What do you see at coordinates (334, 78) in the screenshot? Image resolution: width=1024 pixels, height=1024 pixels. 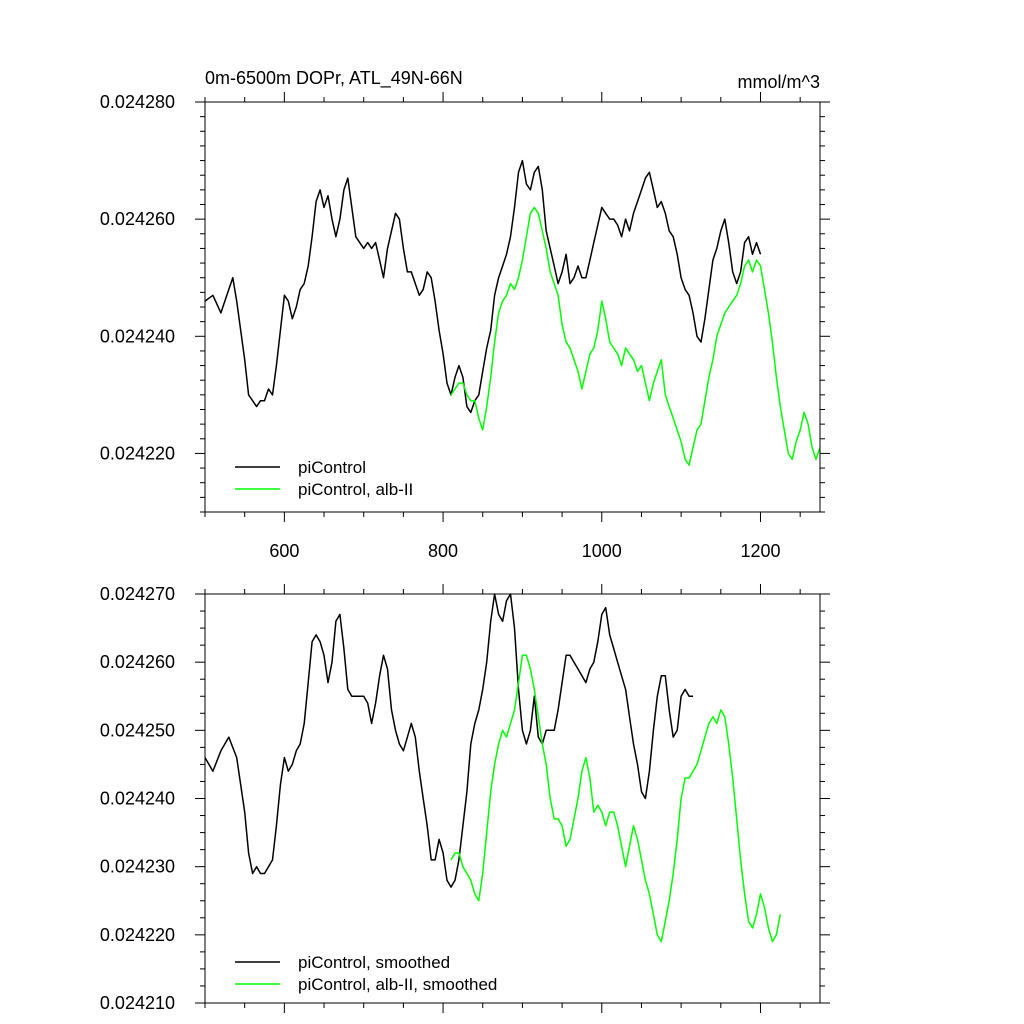 I see `chart-title-left: 0m-6500m DOPr, ATL_49N-66N` at bounding box center [334, 78].